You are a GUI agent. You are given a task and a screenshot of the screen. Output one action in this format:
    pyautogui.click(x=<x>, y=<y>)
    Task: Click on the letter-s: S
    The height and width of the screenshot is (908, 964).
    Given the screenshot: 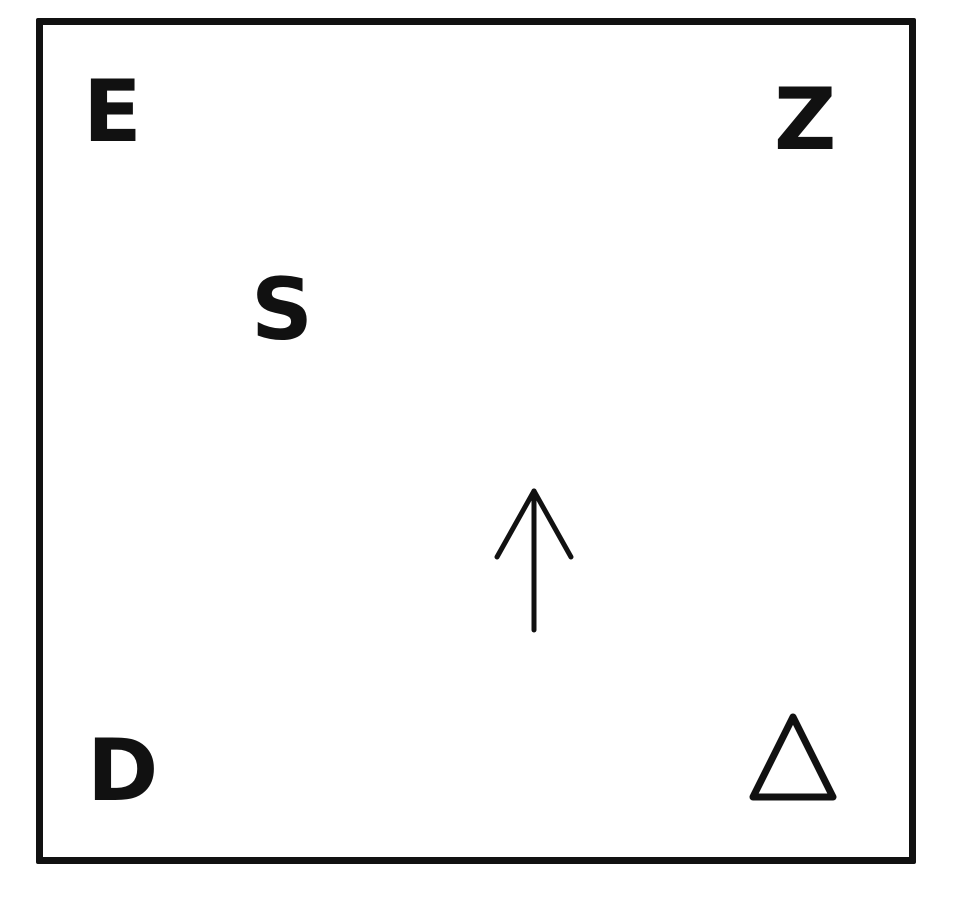 What is the action you would take?
    pyautogui.click(x=282, y=310)
    